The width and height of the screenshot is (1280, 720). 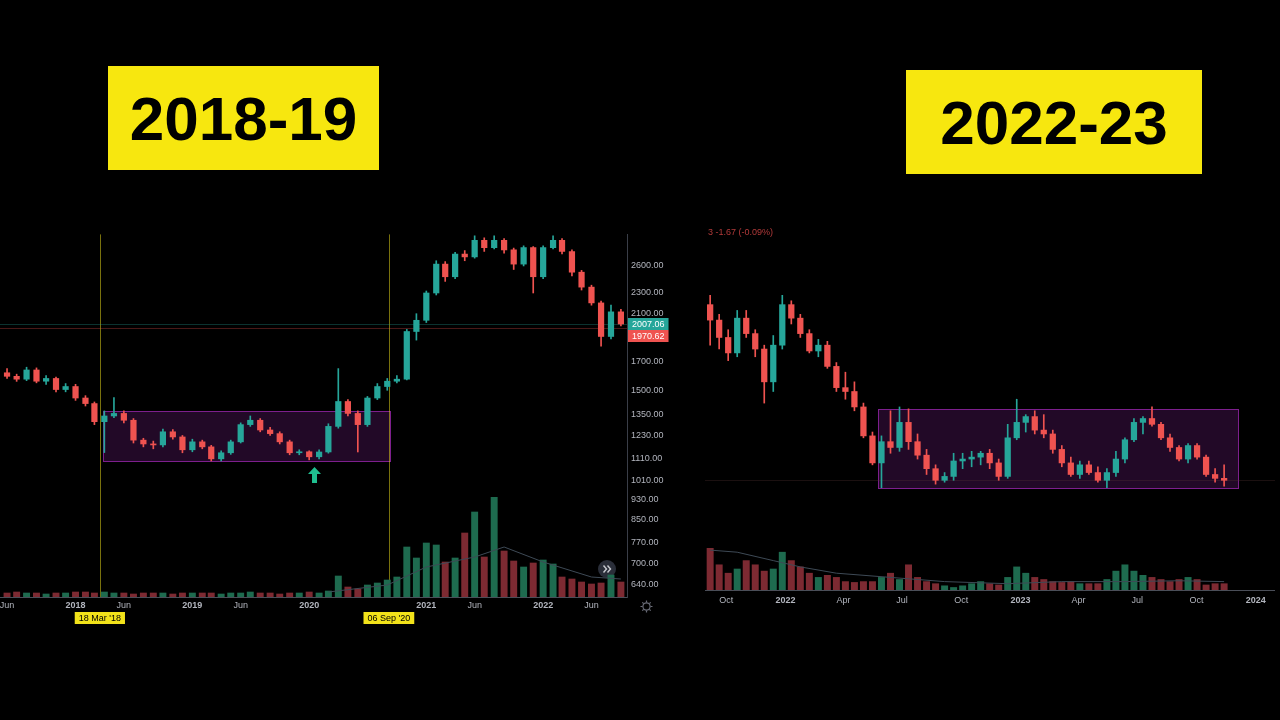 What do you see at coordinates (645, 563) in the screenshot?
I see `y-tick-label: 700.00` at bounding box center [645, 563].